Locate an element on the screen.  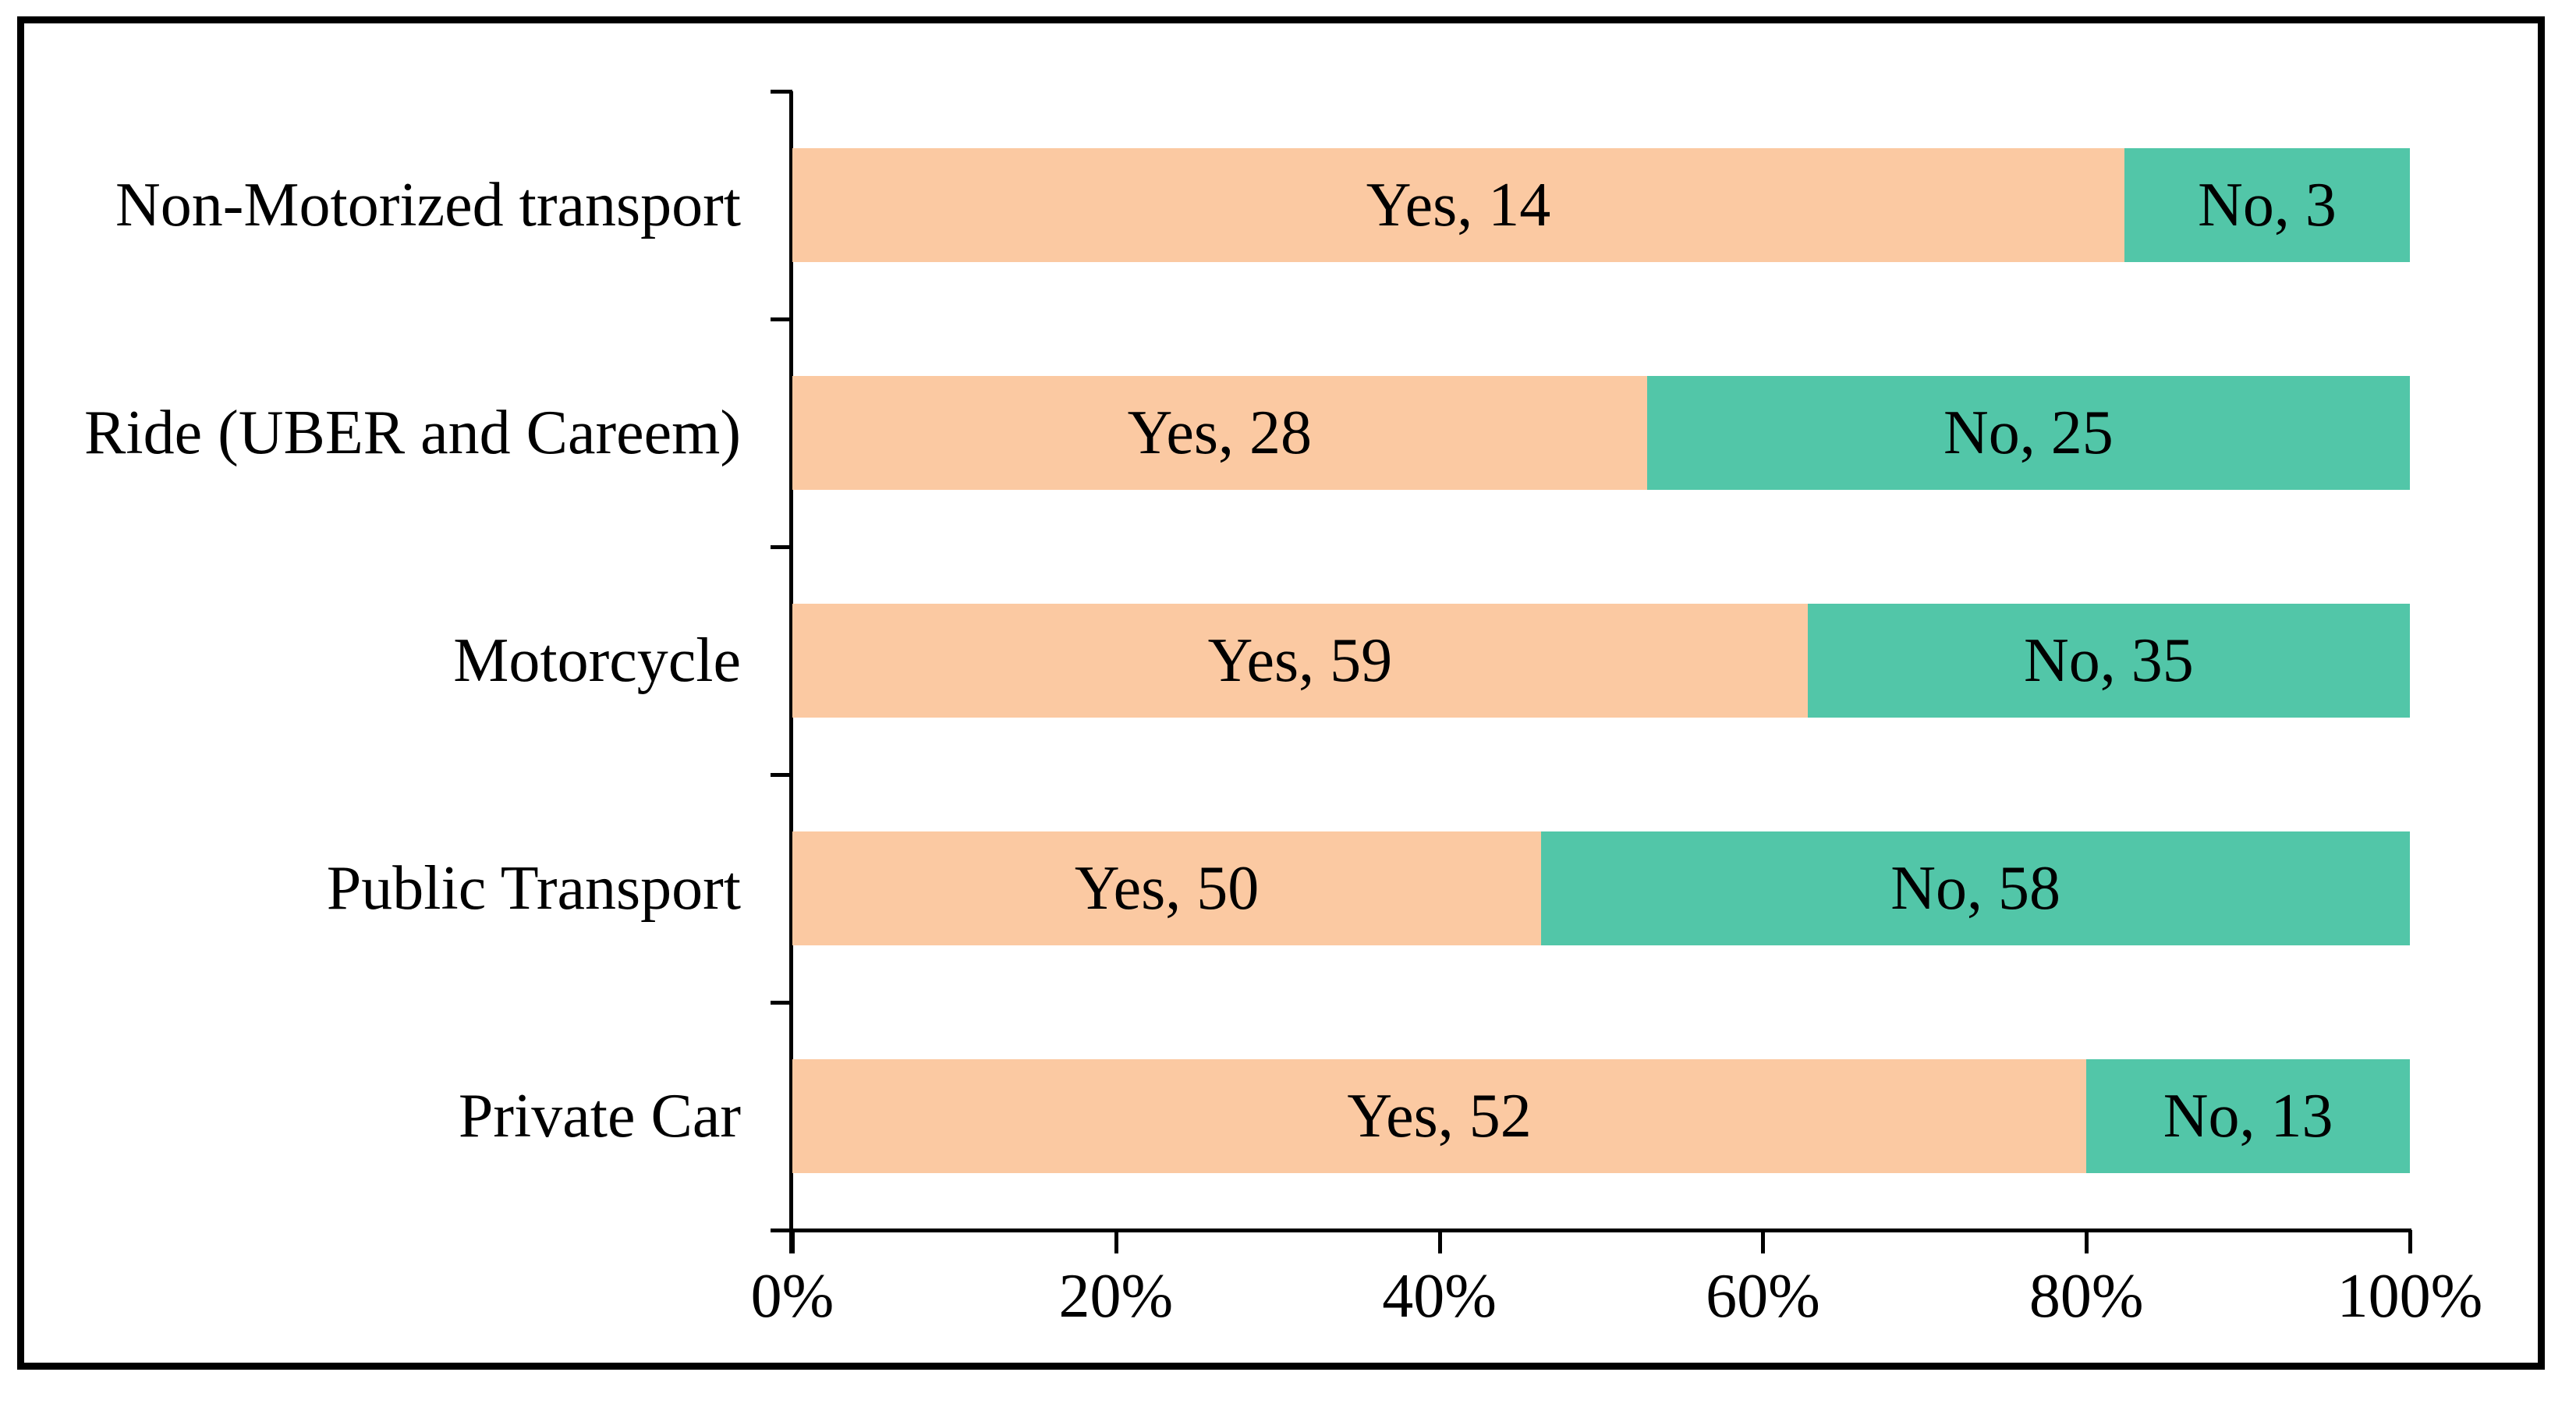
x-axis-line is located at coordinates (1591, 1230).